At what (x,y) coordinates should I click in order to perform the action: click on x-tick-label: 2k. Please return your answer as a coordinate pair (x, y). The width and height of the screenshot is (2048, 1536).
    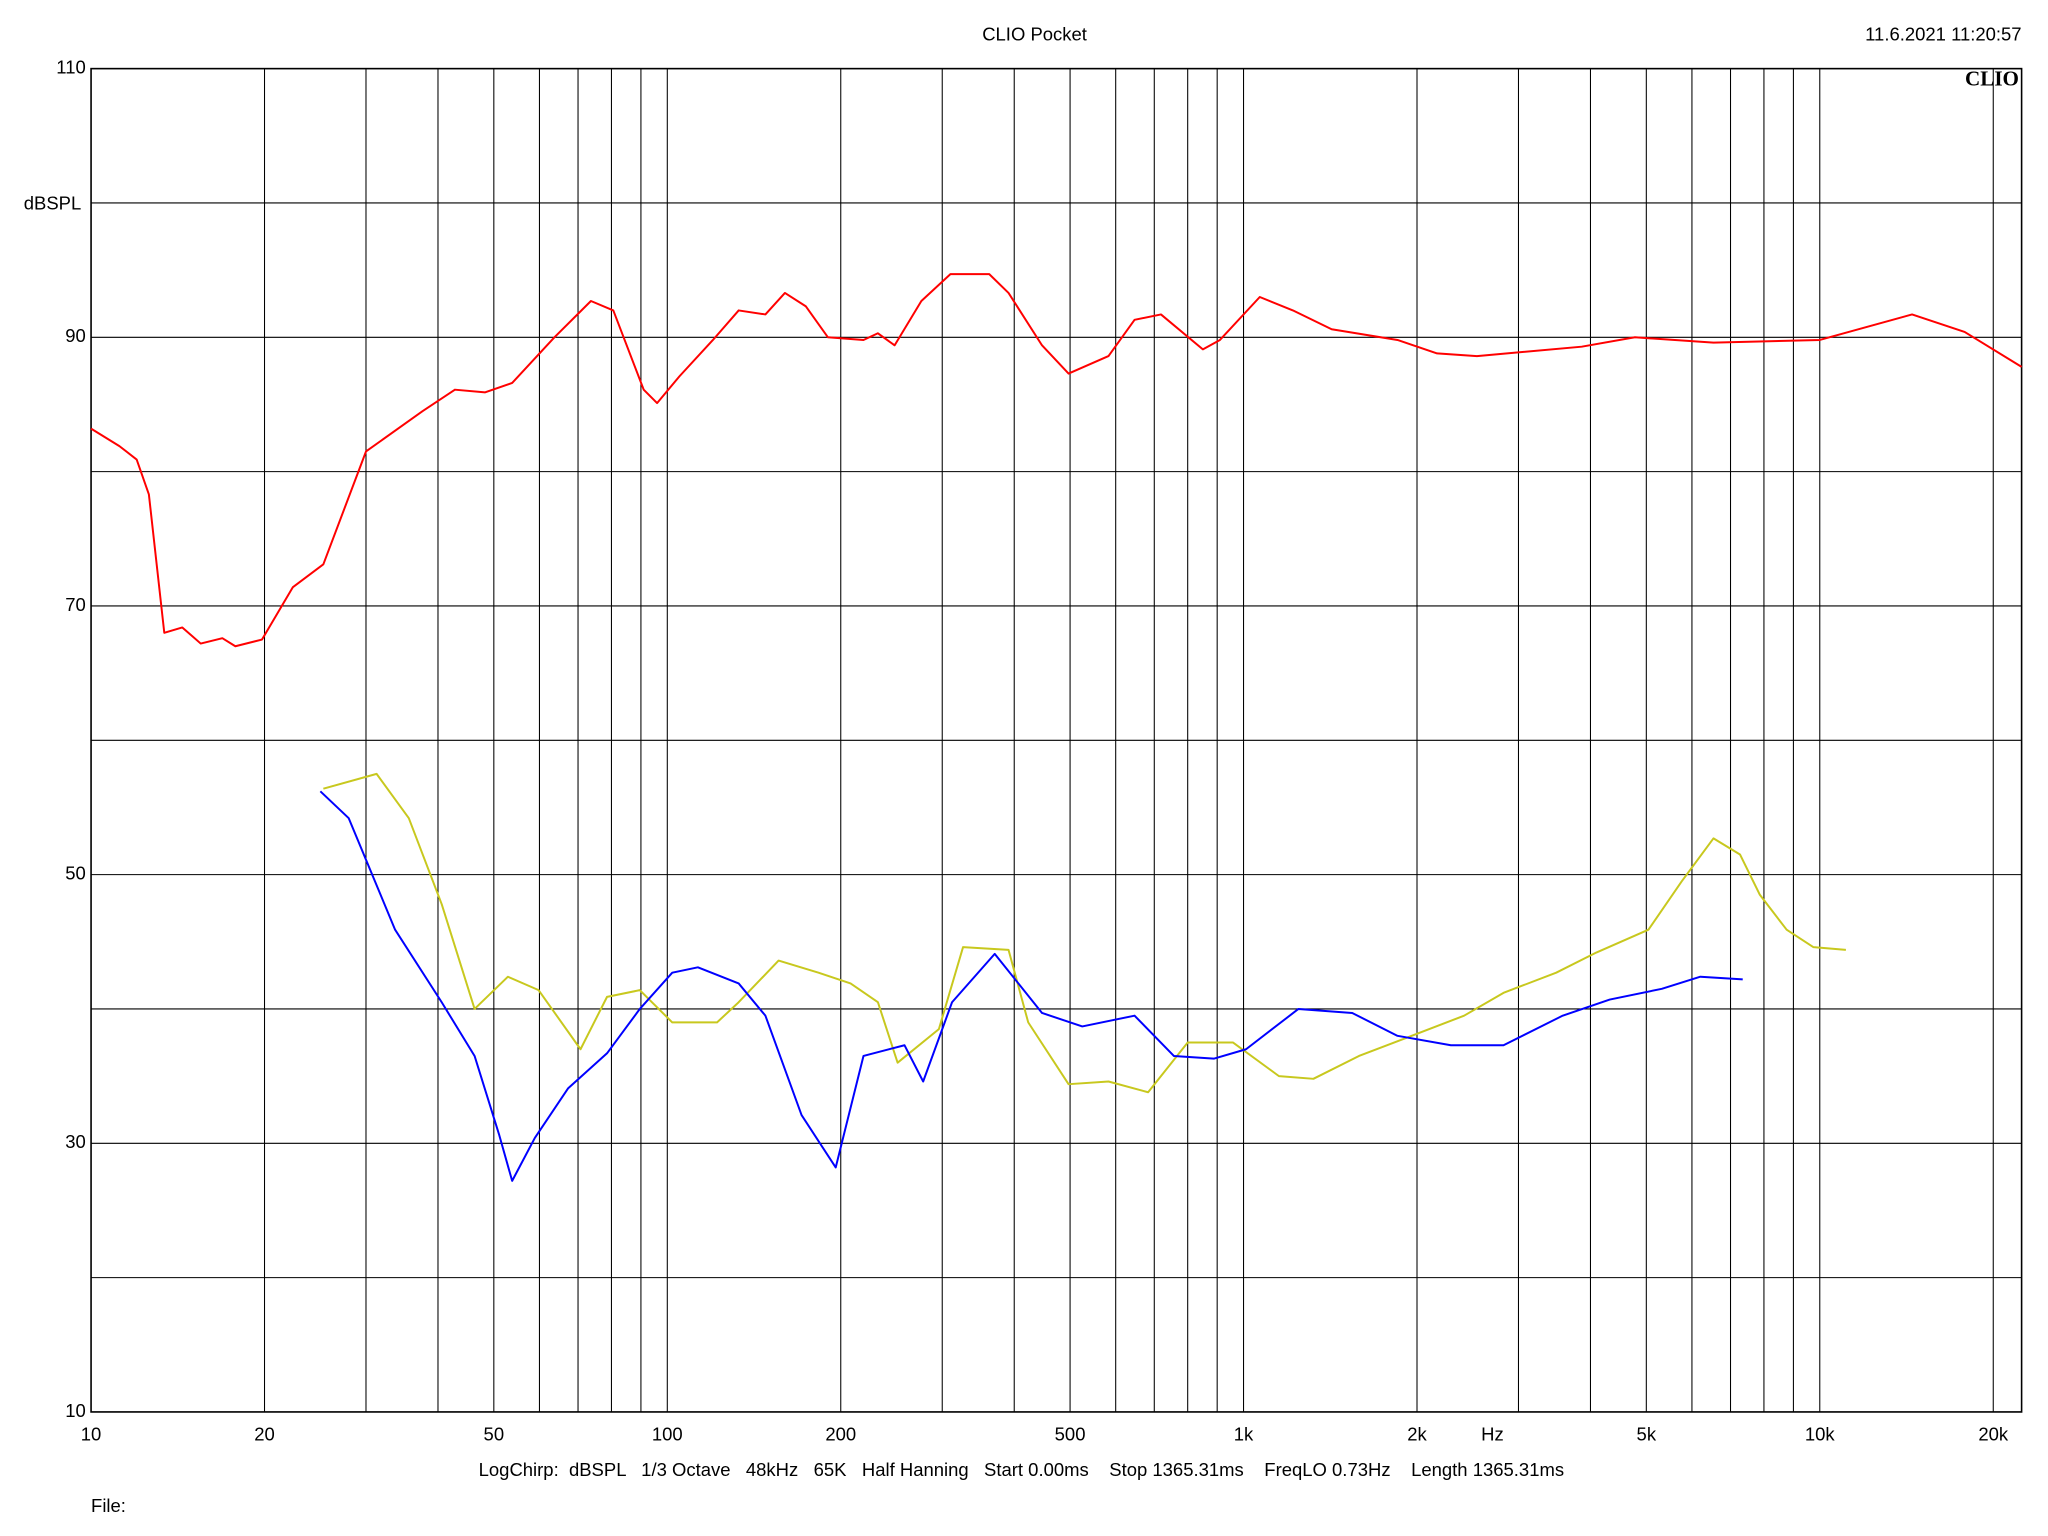
    Looking at the image, I should click on (1417, 1434).